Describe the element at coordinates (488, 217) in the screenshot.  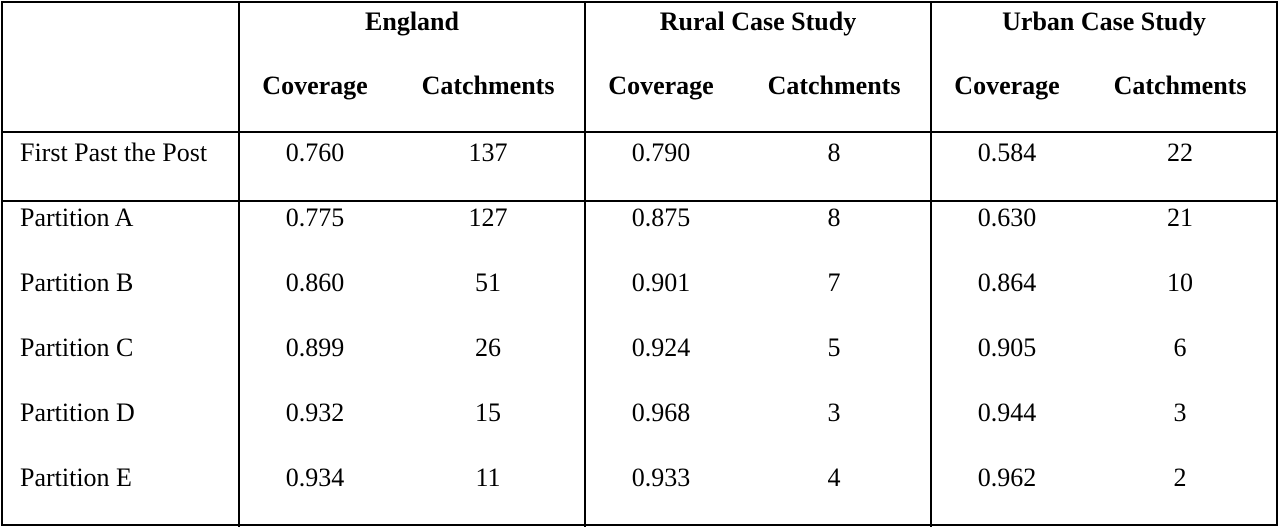
I see `table-cell: 127` at that location.